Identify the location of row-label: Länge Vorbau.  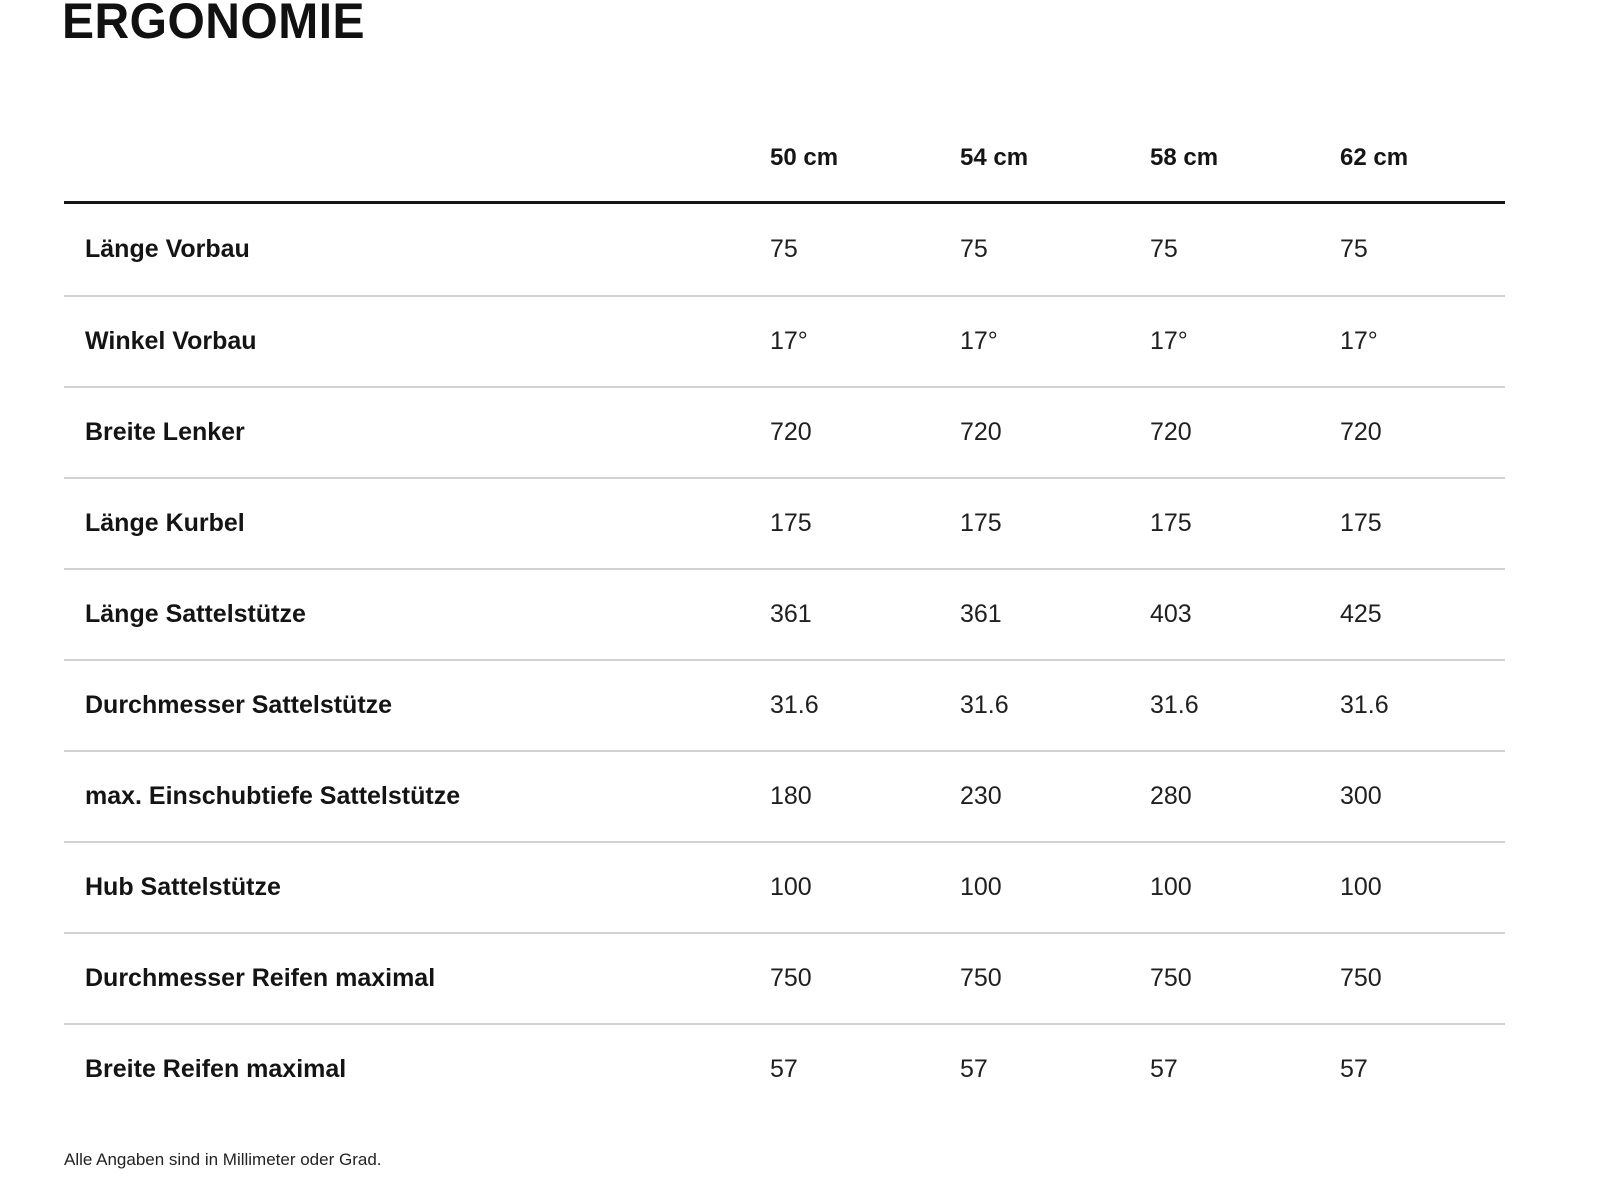
(167, 249).